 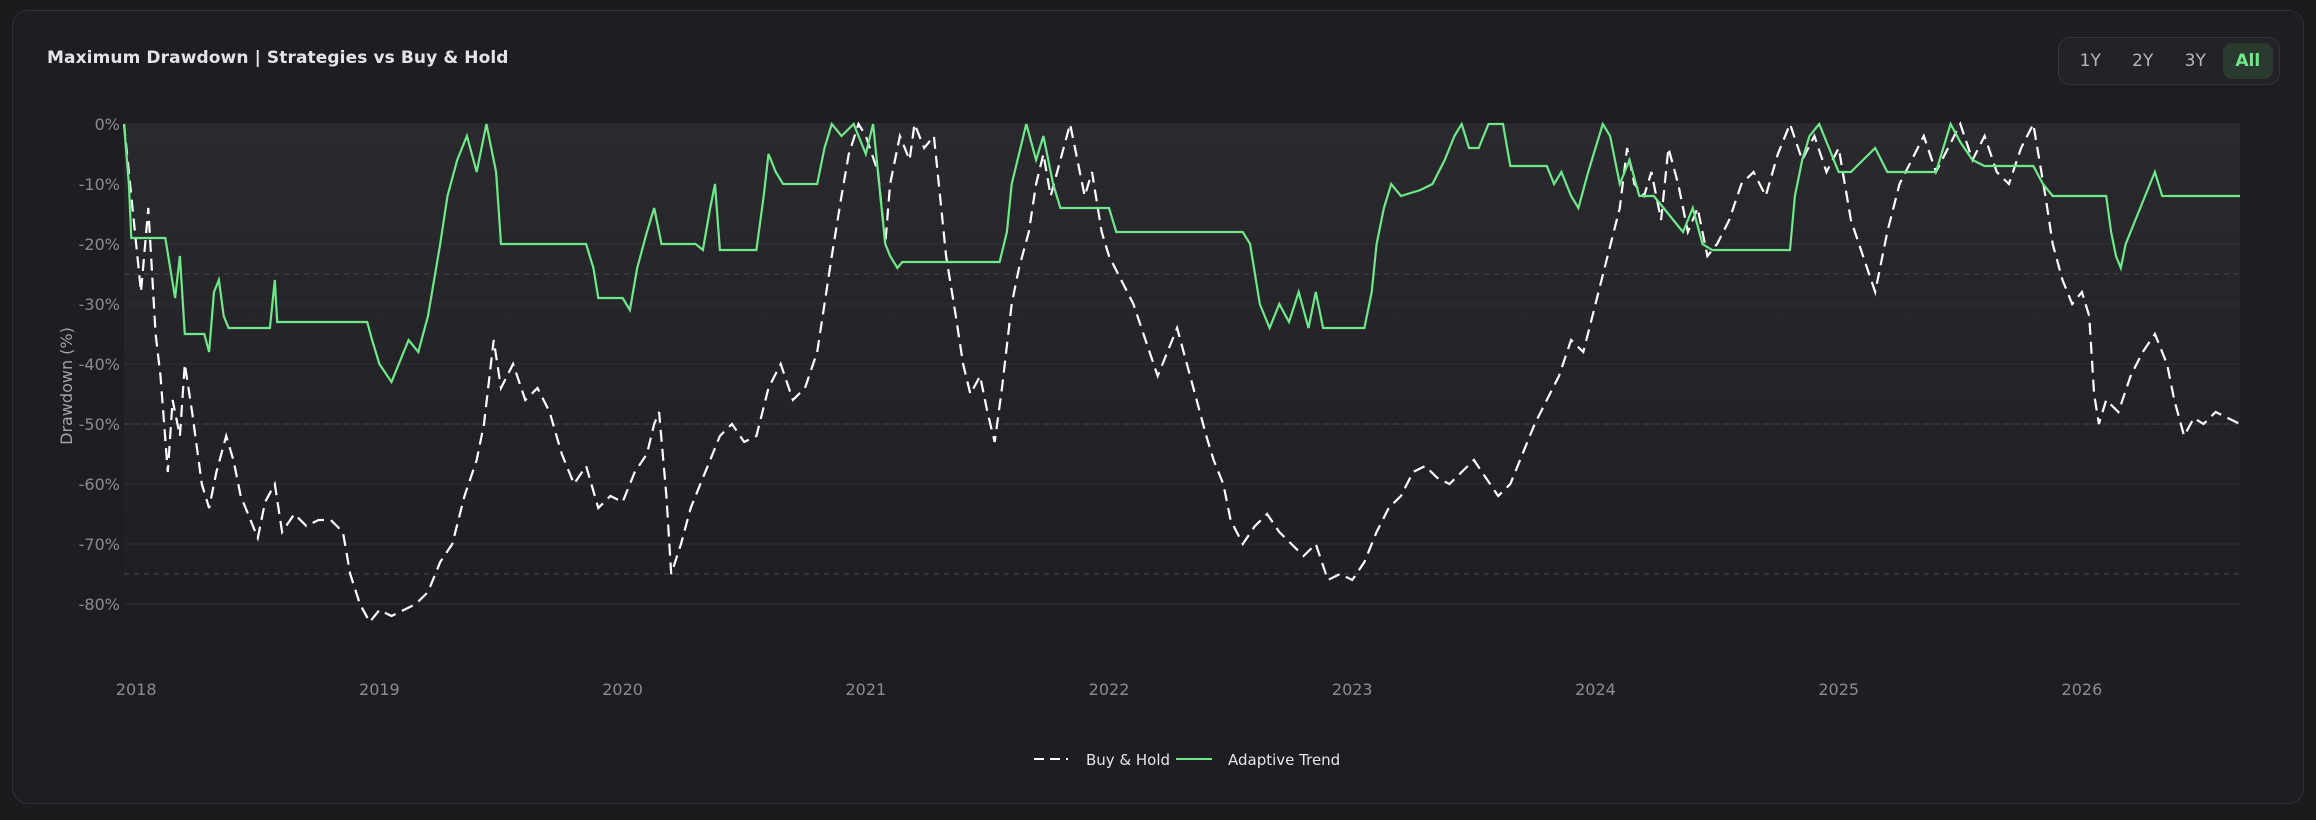 What do you see at coordinates (379, 689) in the screenshot?
I see `x-tick-label: 2019` at bounding box center [379, 689].